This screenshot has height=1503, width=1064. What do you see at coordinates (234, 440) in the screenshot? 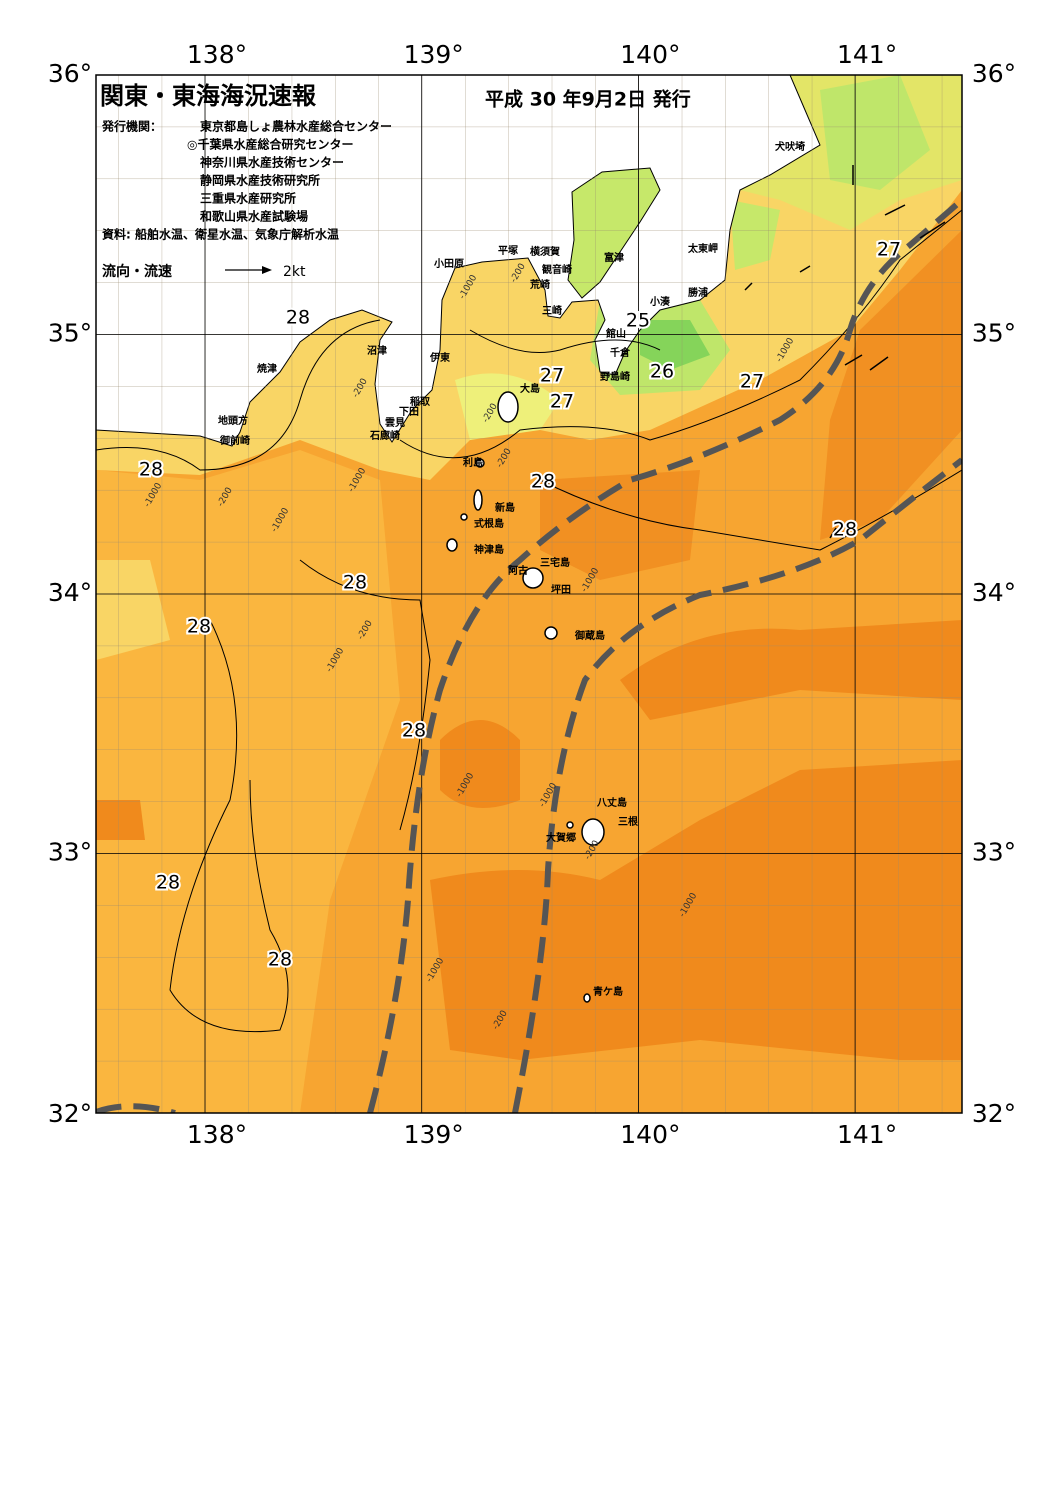
I see `place-name: 御前崎` at bounding box center [234, 440].